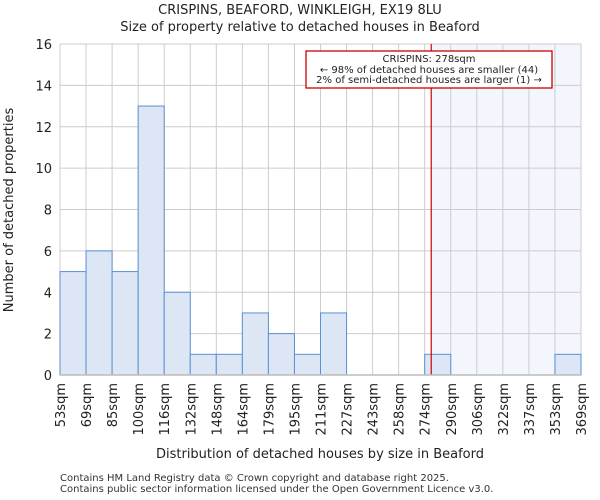 This screenshot has height=500, width=600. Describe the element at coordinates (43, 169) in the screenshot. I see `y-tick-label: 10` at that location.